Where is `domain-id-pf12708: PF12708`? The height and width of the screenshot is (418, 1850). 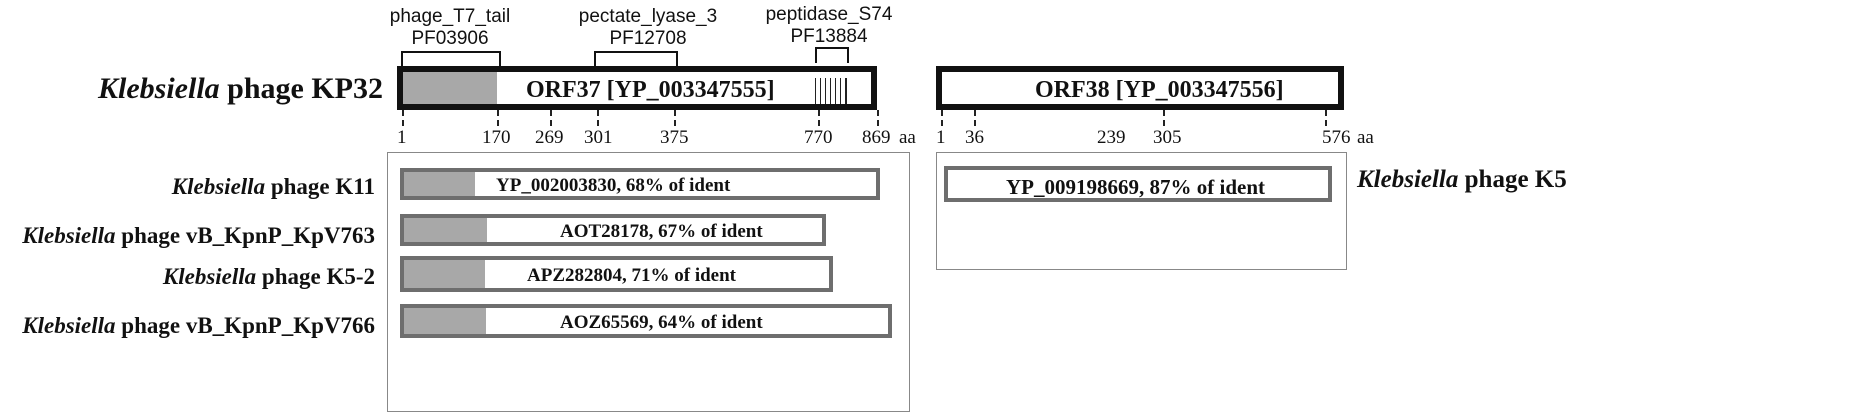 domain-id-pf12708: PF12708 is located at coordinates (648, 38).